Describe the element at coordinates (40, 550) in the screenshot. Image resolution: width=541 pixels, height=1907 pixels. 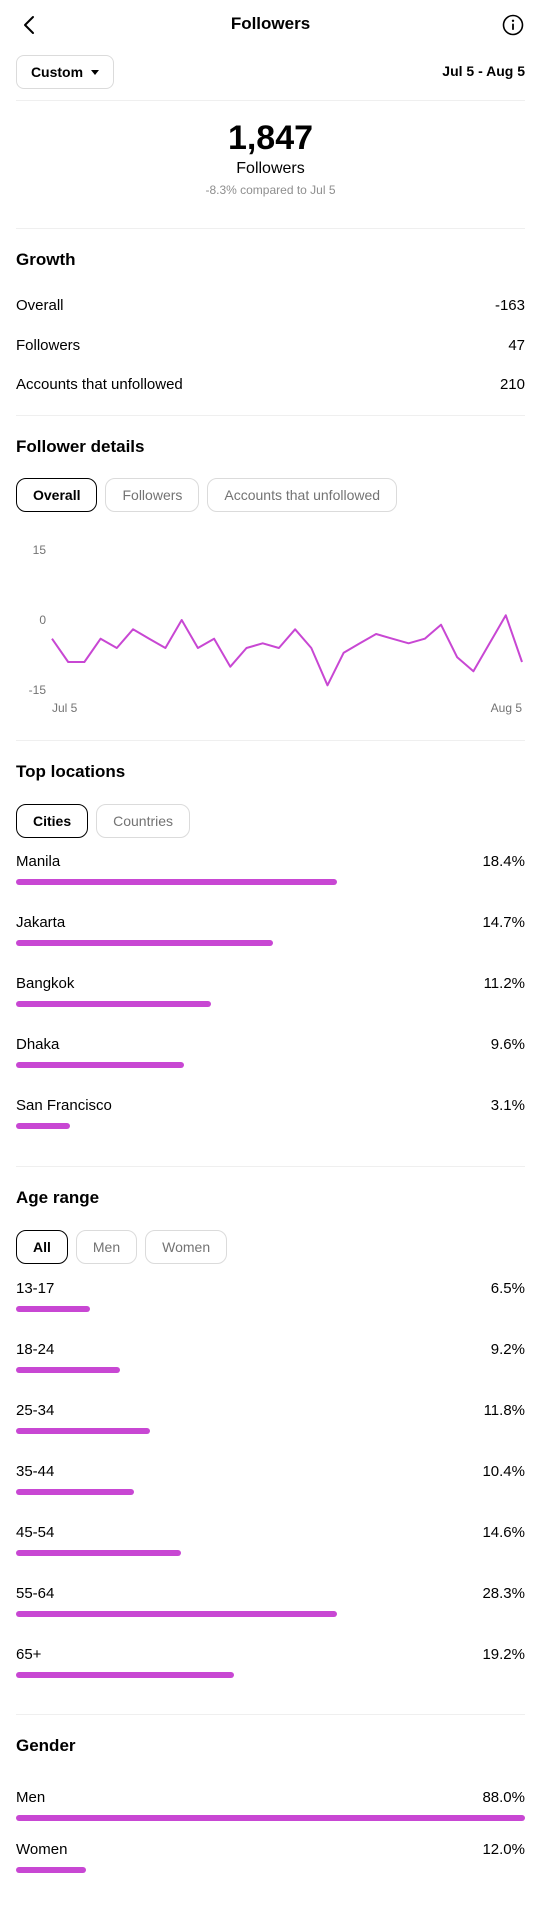
I see `y-tick-label: 15` at that location.